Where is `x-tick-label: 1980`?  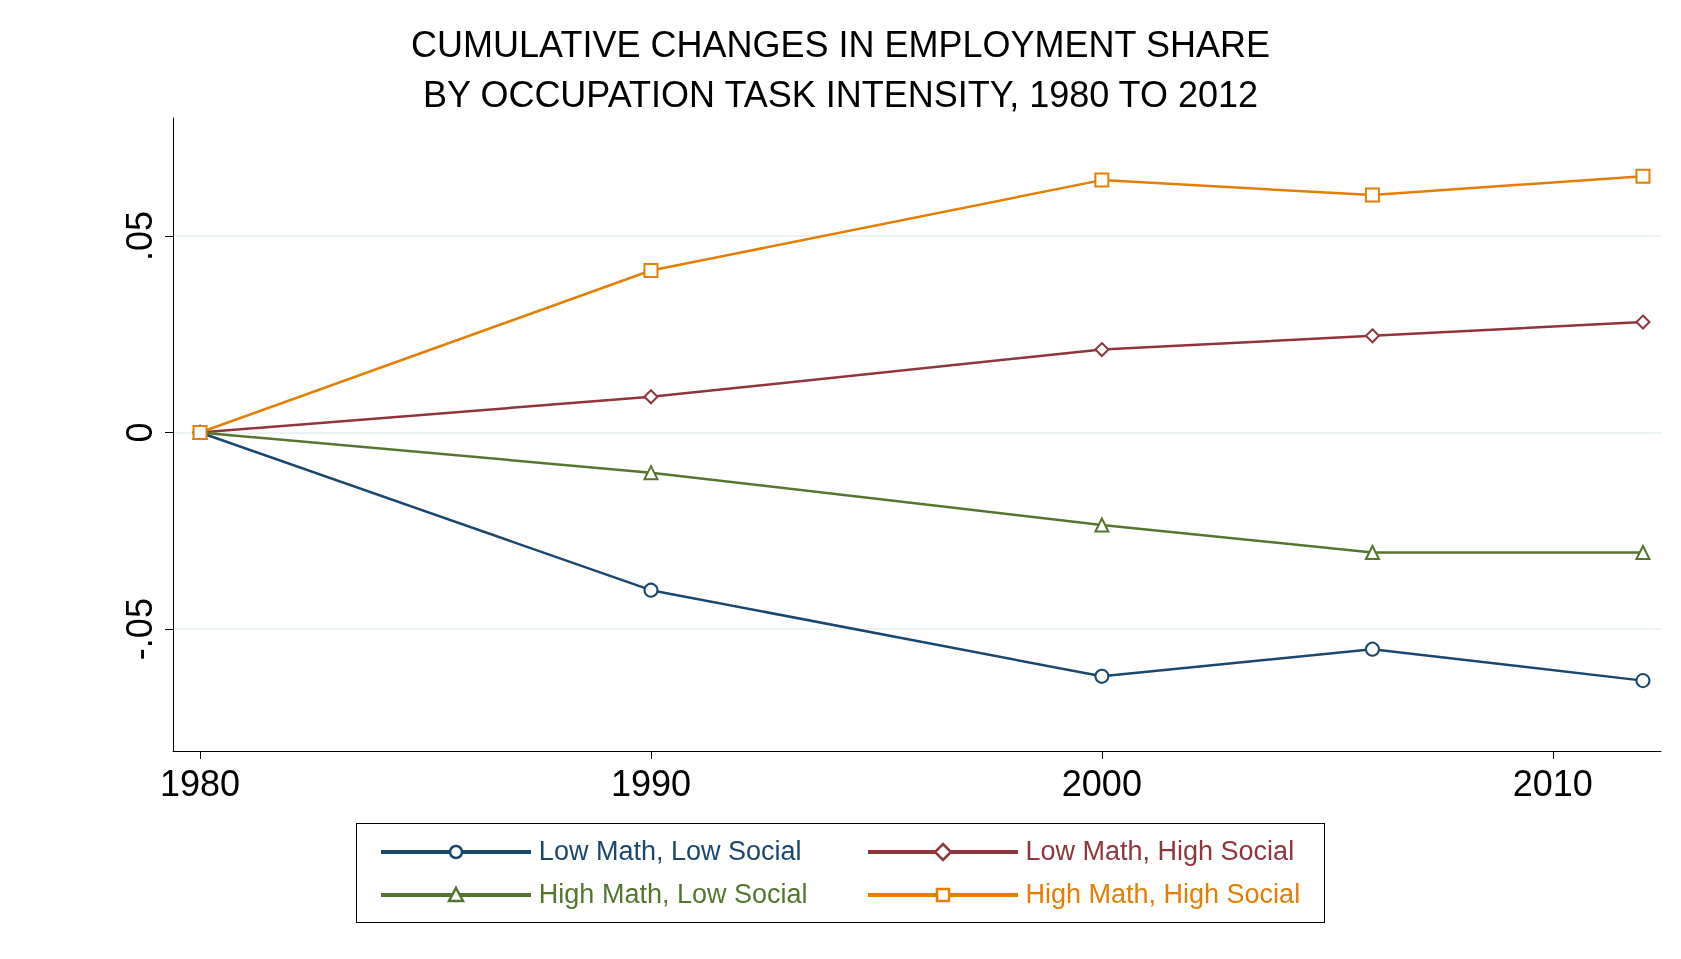
x-tick-label: 1980 is located at coordinates (200, 783).